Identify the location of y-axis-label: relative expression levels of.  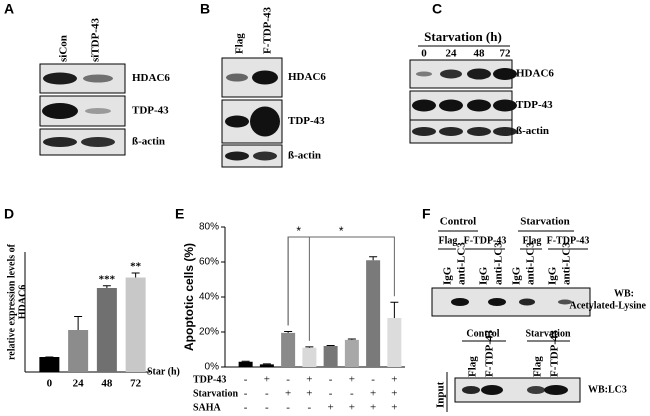
(11, 301).